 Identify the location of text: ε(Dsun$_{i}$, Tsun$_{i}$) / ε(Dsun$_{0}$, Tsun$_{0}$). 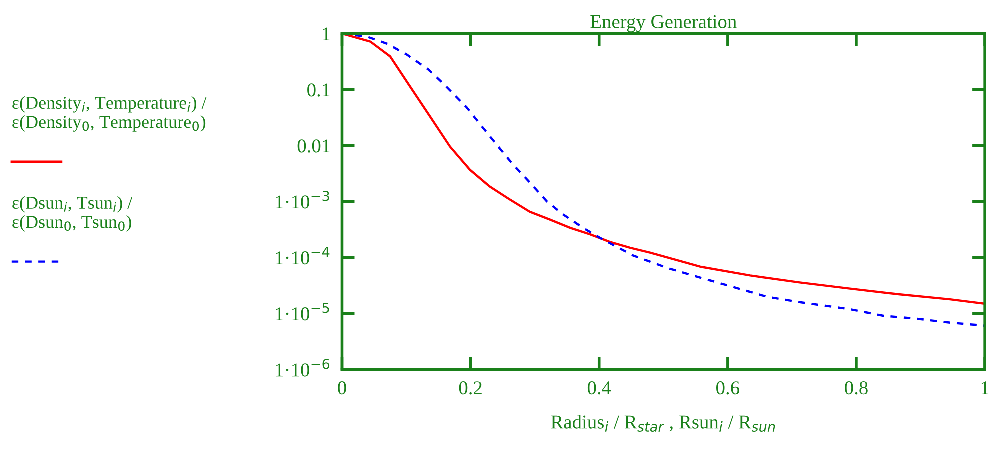
(72, 214).